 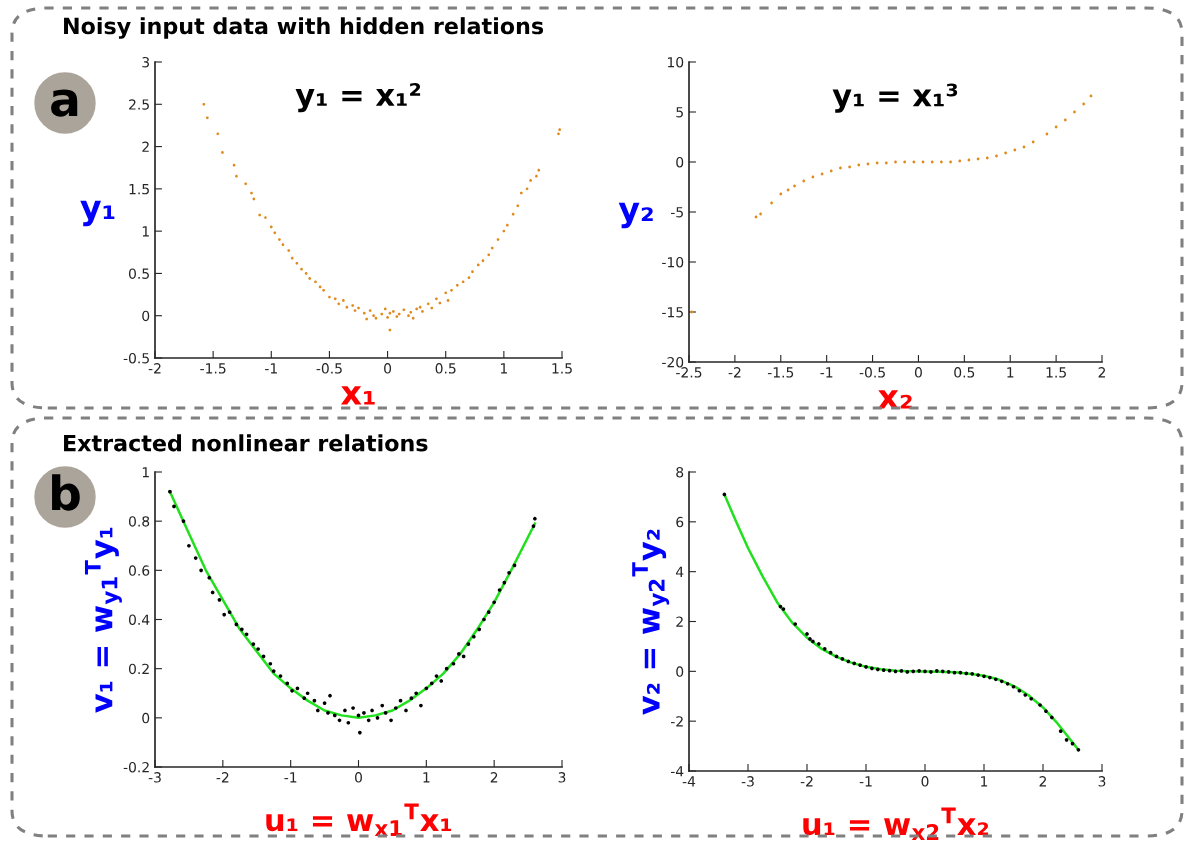 I want to click on y-tick-label: 0.4, so click(x=139, y=619).